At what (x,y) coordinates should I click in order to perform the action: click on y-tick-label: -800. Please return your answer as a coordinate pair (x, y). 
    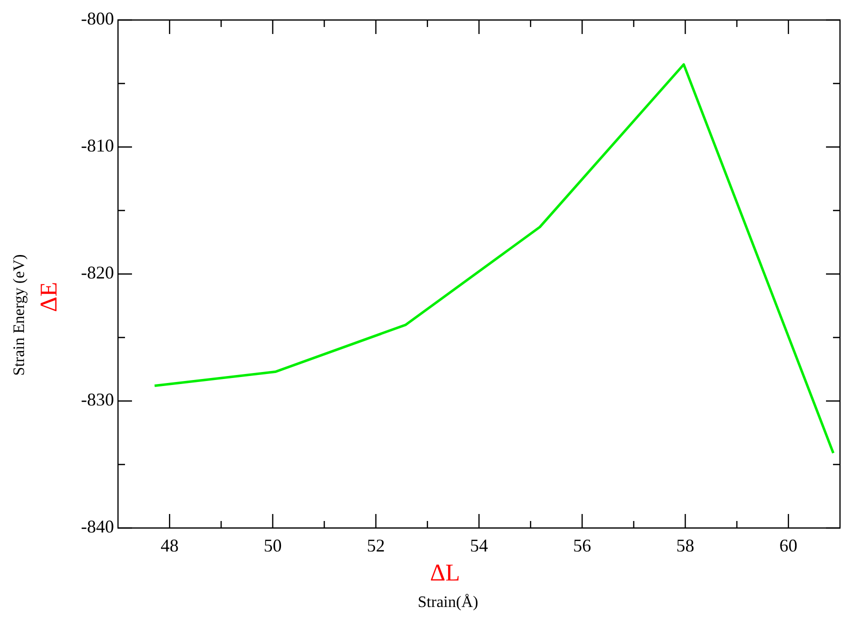
    Looking at the image, I should click on (97, 18).